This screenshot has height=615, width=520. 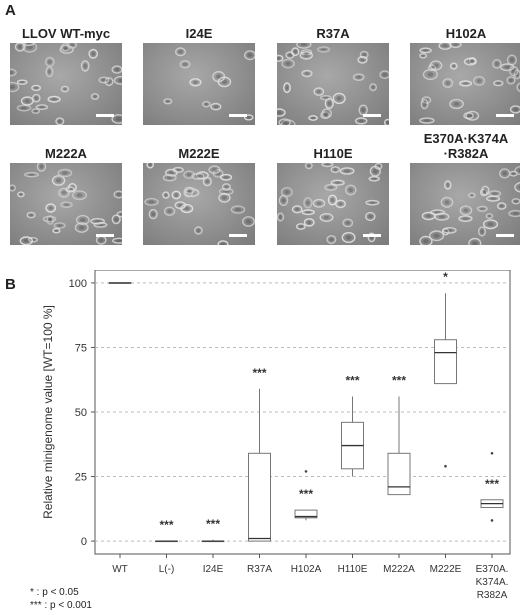 What do you see at coordinates (78, 284) in the screenshot?
I see `y-tick-label: 100` at bounding box center [78, 284].